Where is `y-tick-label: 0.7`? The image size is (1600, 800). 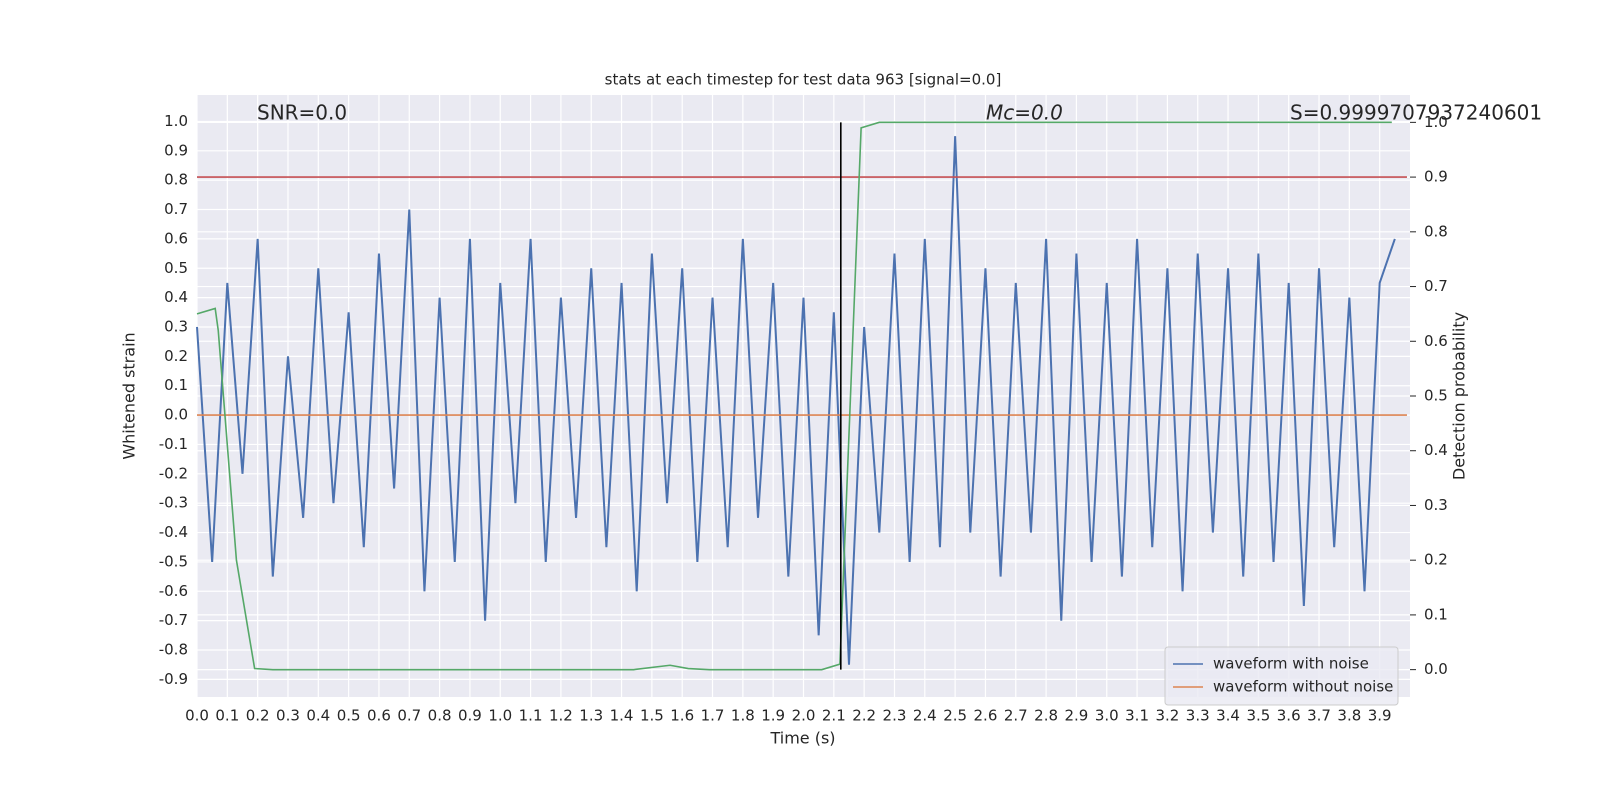
y-tick-label: 0.7 is located at coordinates (176, 209).